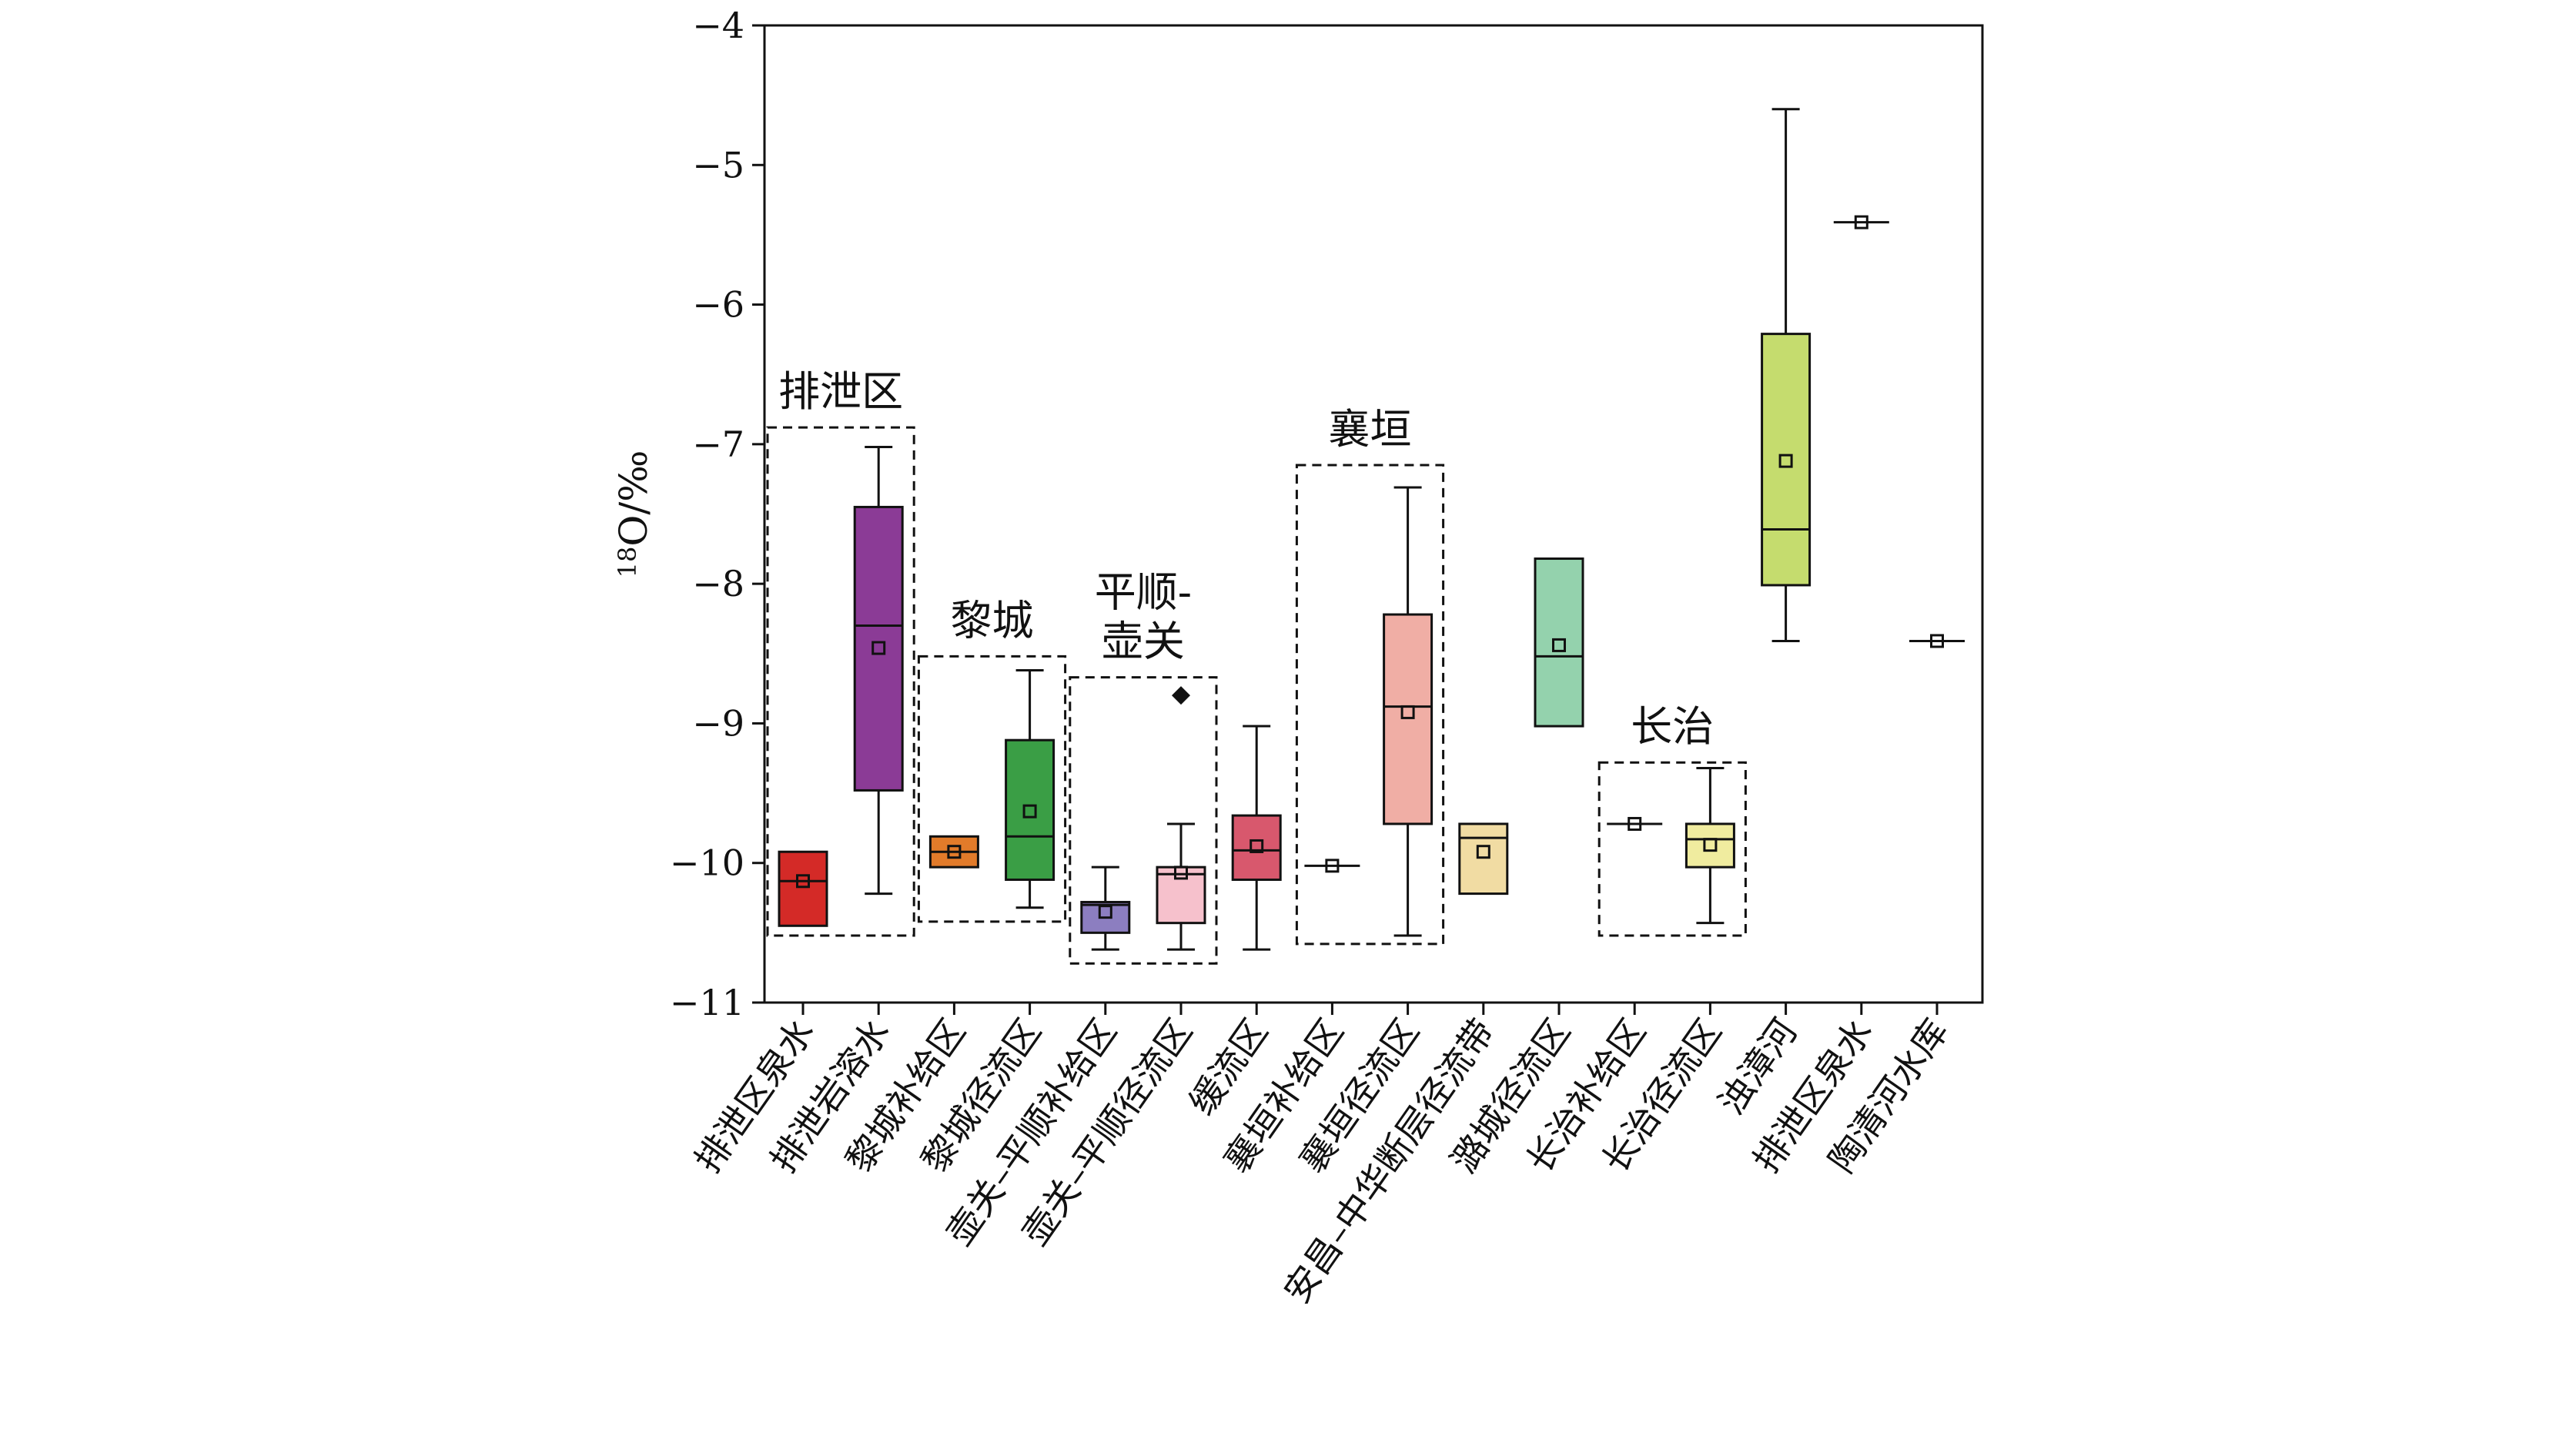  I want to click on group-2: 黎城, so click(992, 759).